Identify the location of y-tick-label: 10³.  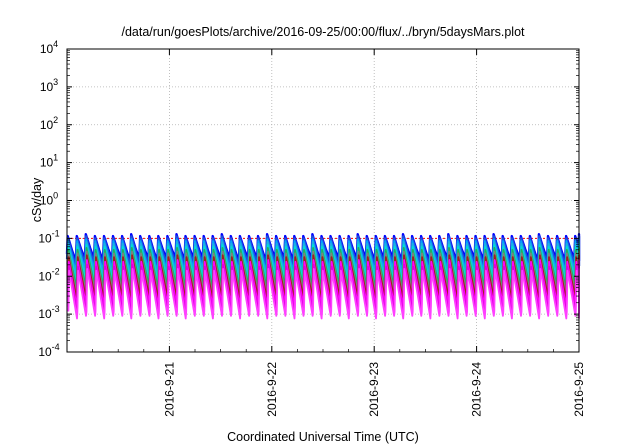
(49, 85).